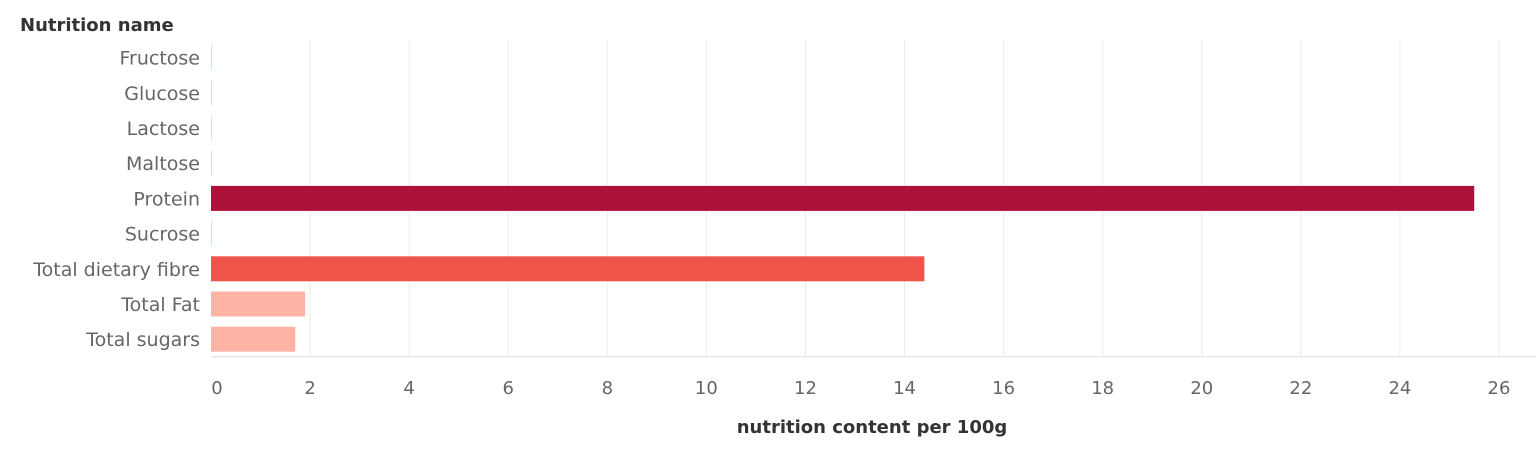 The height and width of the screenshot is (452, 1536). What do you see at coordinates (162, 94) in the screenshot?
I see `category-label: Glucose` at bounding box center [162, 94].